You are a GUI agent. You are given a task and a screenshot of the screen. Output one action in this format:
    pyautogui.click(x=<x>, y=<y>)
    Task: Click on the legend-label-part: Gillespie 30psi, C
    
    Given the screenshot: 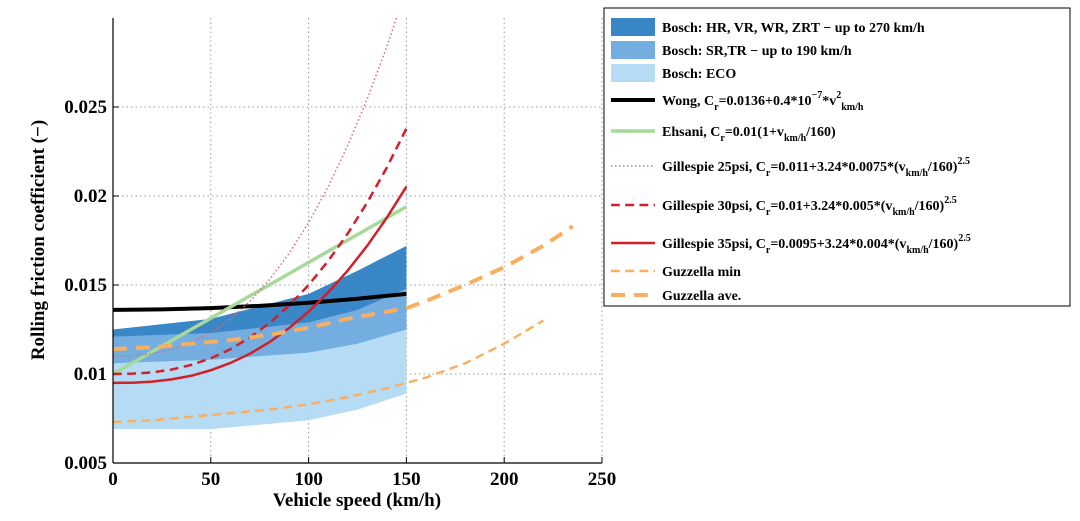 What is the action you would take?
    pyautogui.click(x=714, y=206)
    